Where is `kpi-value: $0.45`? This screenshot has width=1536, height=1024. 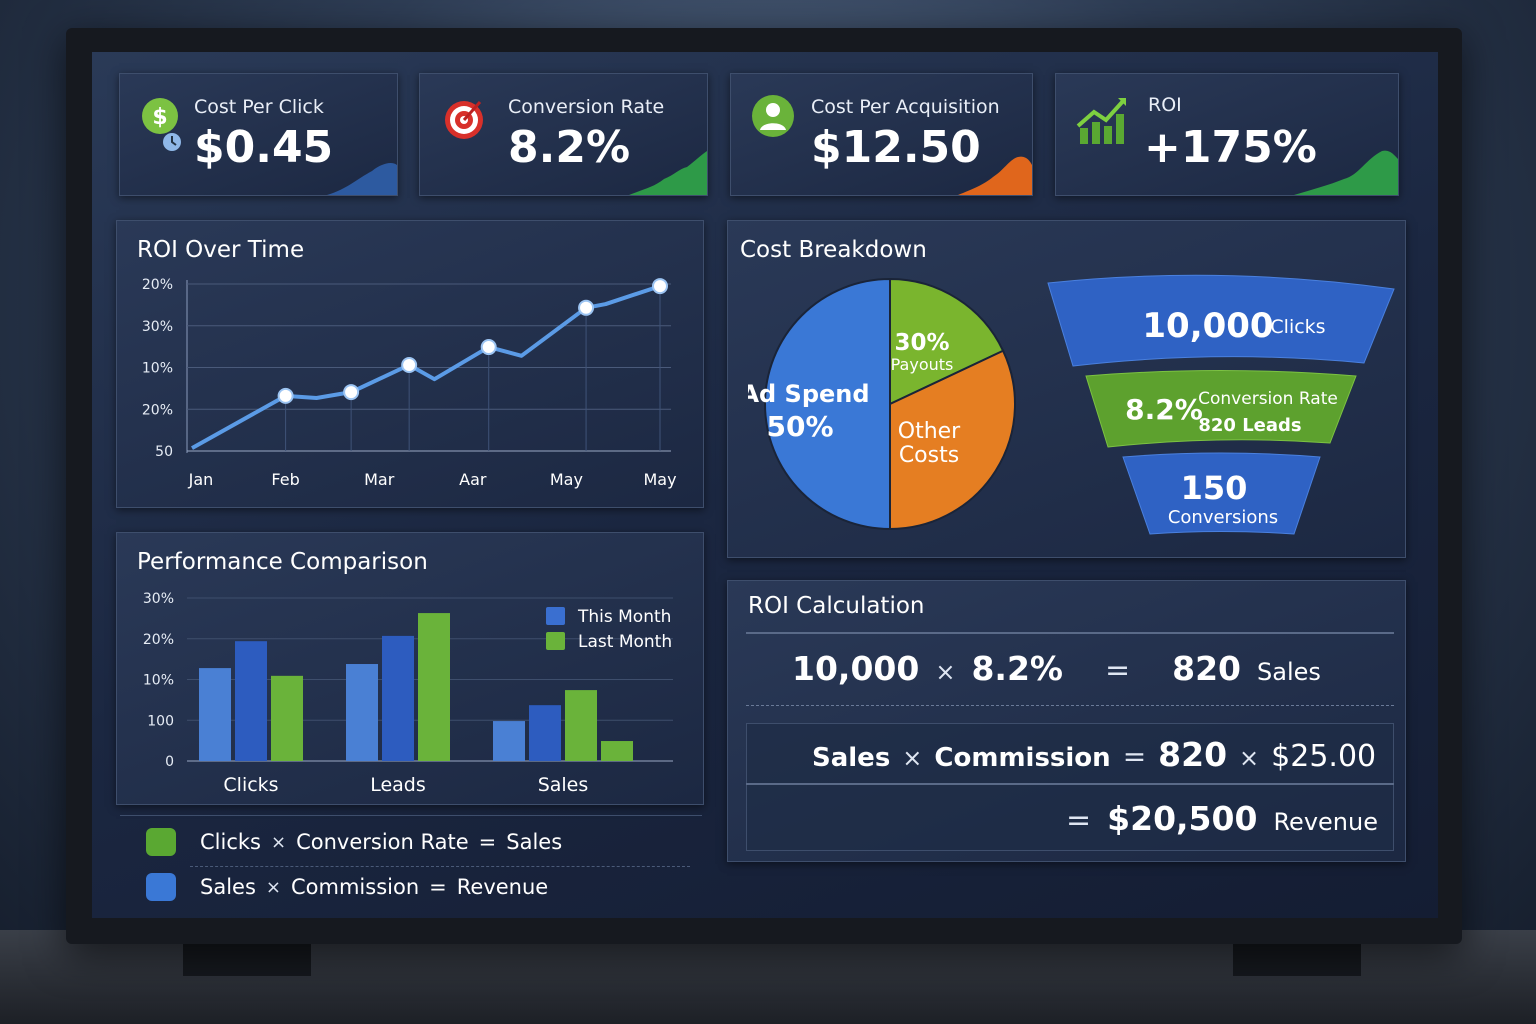 kpi-value: $0.45 is located at coordinates (264, 147).